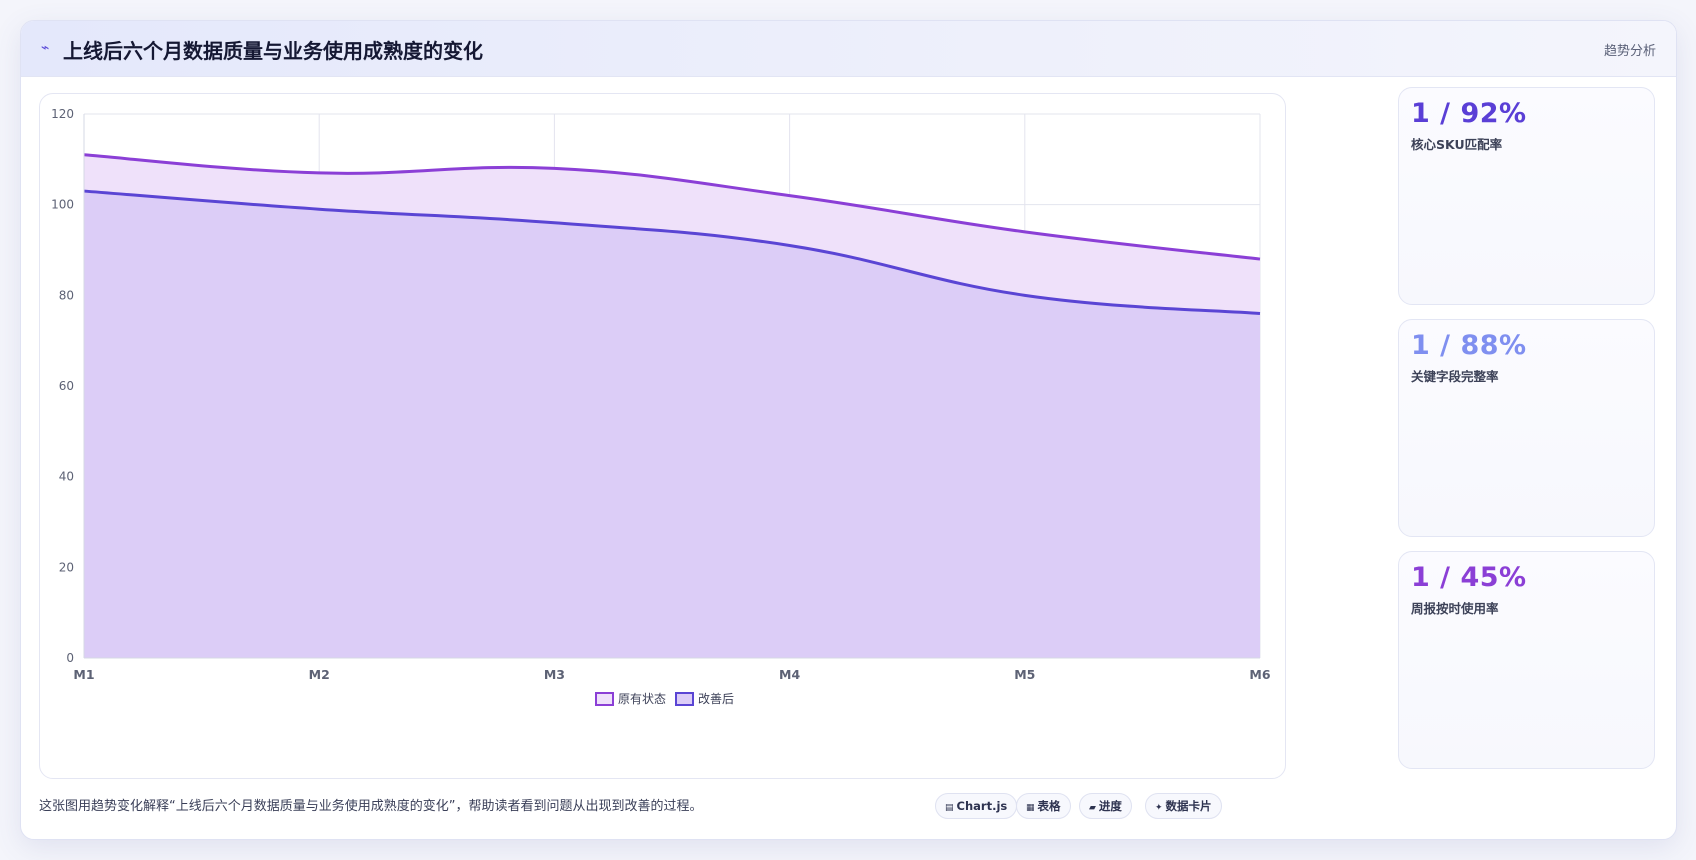 This screenshot has height=860, width=1696. I want to click on x-tick-label: M5, so click(1024, 674).